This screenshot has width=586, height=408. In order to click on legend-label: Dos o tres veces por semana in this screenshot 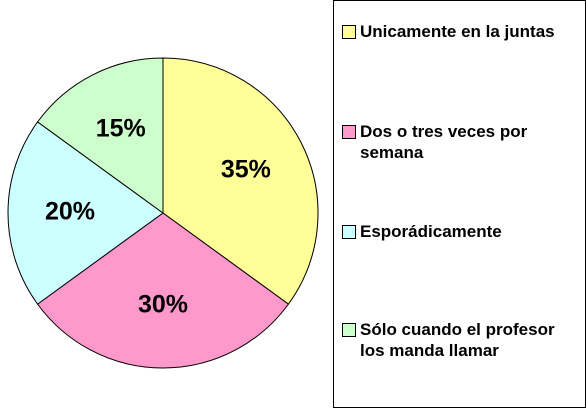, I will do `click(444, 142)`.